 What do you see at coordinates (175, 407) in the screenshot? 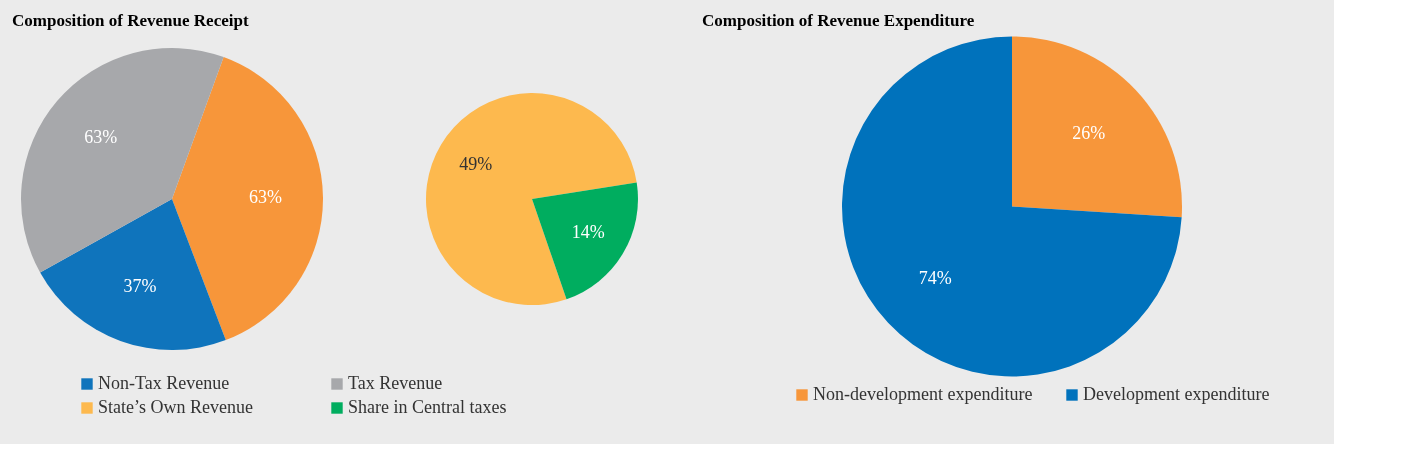
I see `legend-label: State’s Own Revenue` at bounding box center [175, 407].